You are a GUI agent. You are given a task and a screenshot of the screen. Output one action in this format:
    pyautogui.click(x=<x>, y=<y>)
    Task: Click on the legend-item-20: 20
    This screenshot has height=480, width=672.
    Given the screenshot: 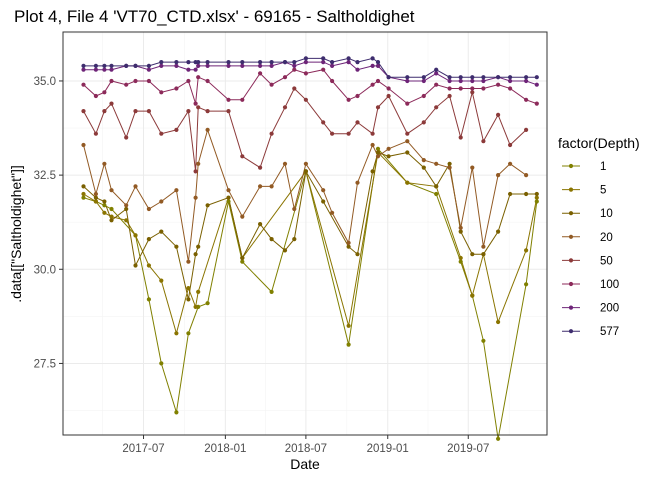 What is the action you would take?
    pyautogui.click(x=587, y=238)
    